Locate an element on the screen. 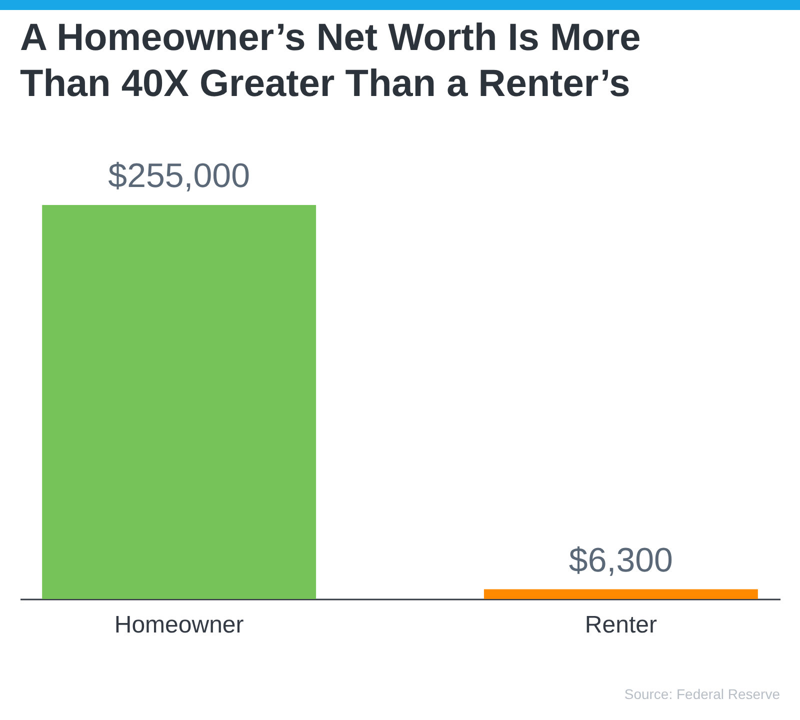  x-tick-label: Homeowner is located at coordinates (179, 625).